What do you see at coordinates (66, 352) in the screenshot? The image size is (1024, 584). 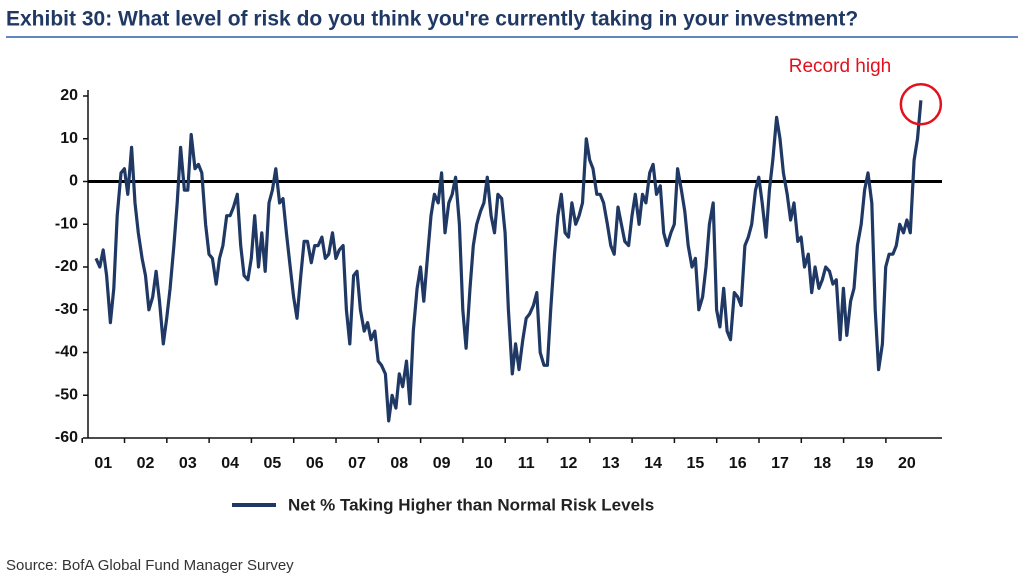 I see `y-tick-label: -40` at bounding box center [66, 352].